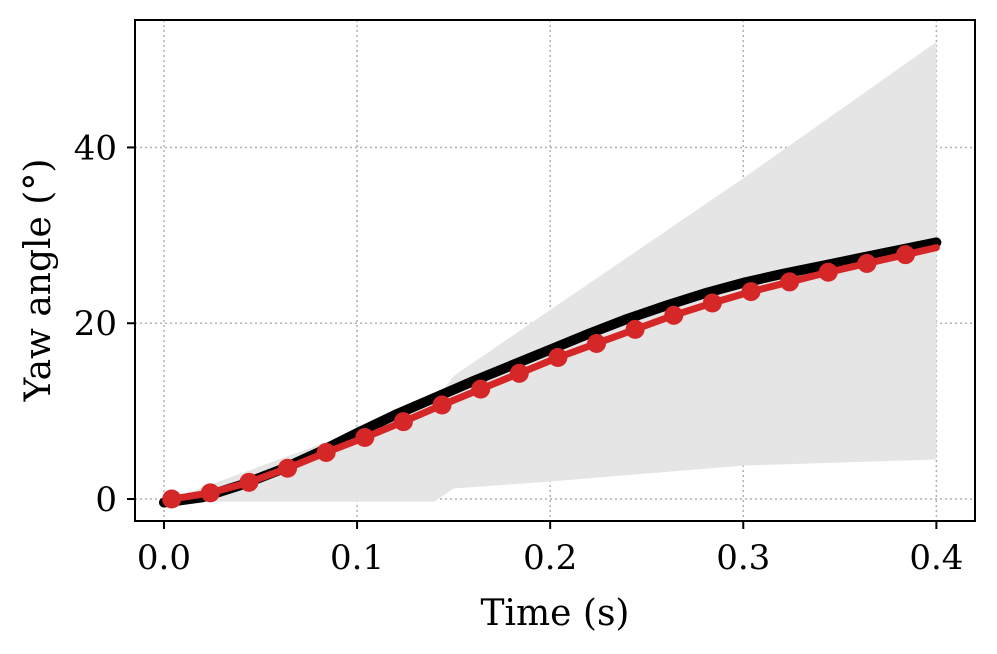 The height and width of the screenshot is (654, 997). Describe the element at coordinates (743, 558) in the screenshot. I see `x-tick-label: 0.3` at that location.